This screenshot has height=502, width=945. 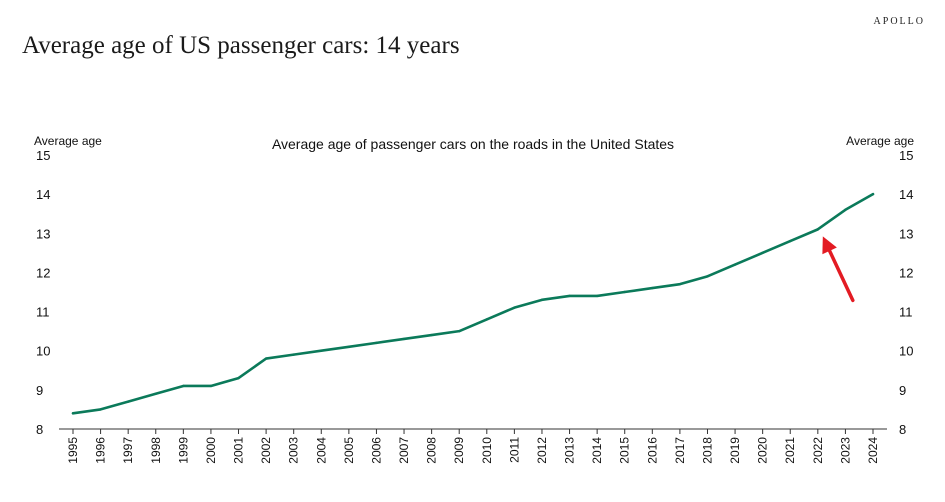 I want to click on data-point-2002, so click(x=266, y=358).